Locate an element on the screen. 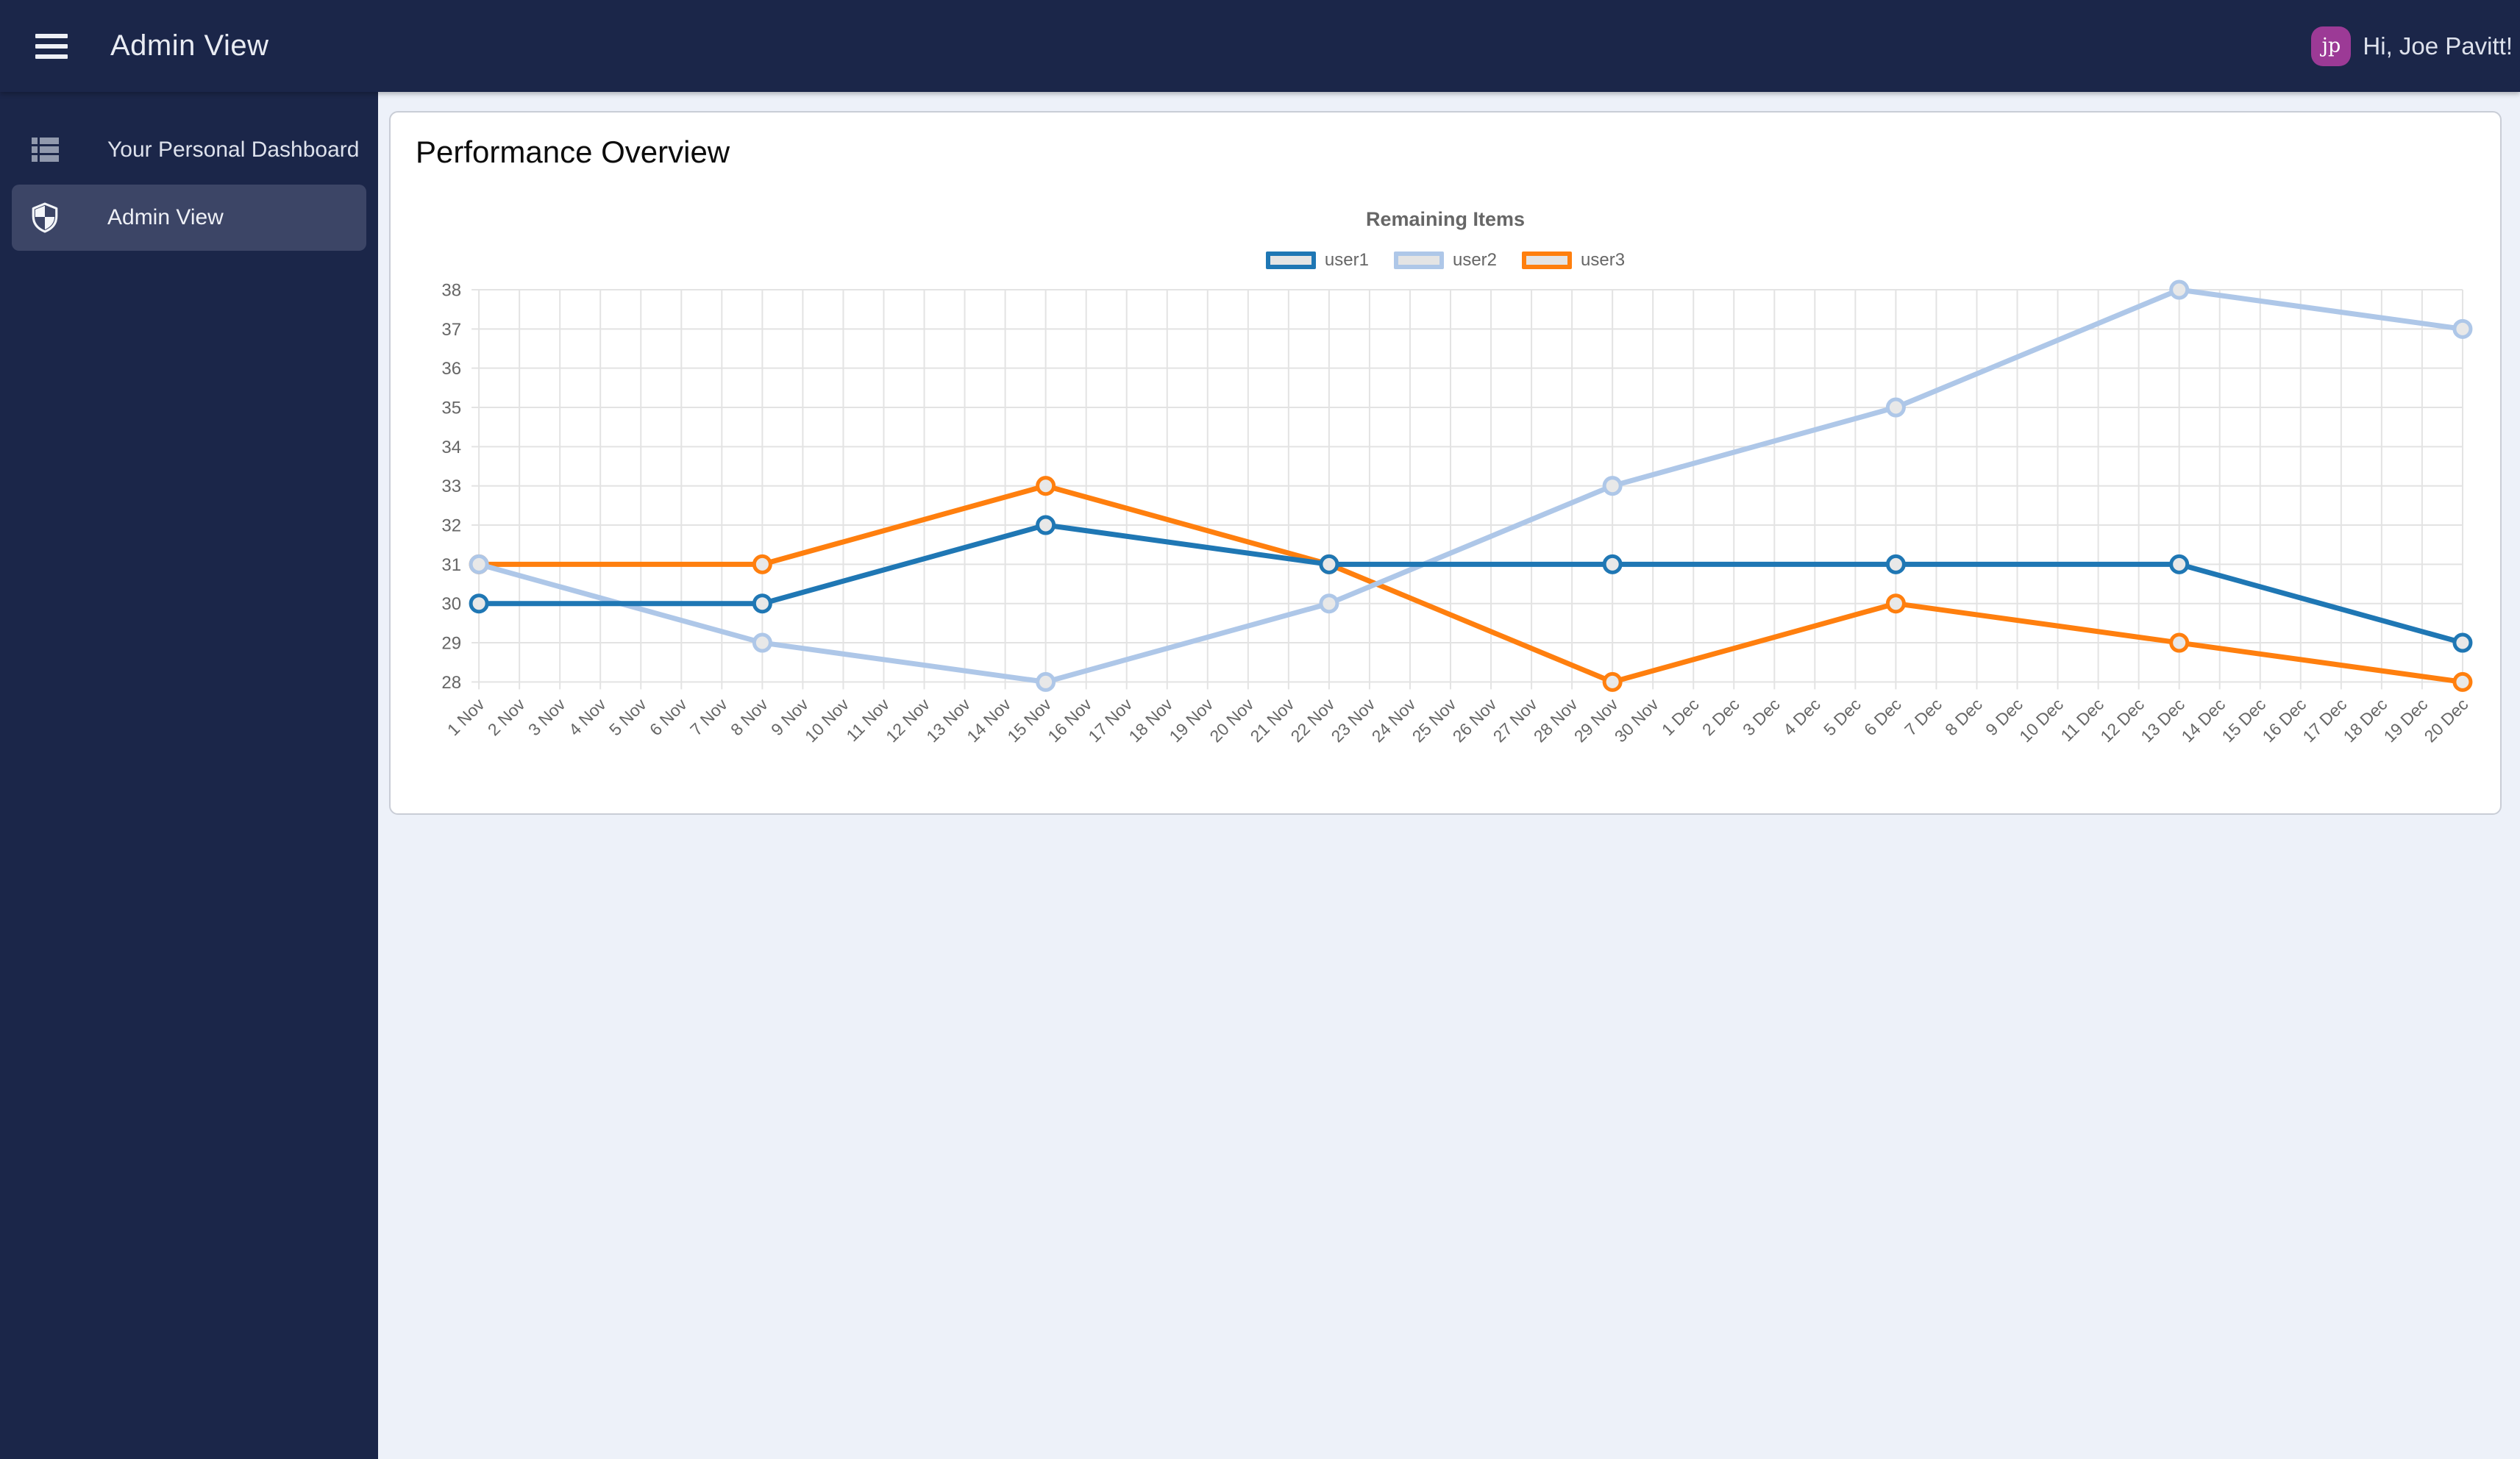 This screenshot has height=1459, width=2520. legend-label: user3 is located at coordinates (1603, 260).